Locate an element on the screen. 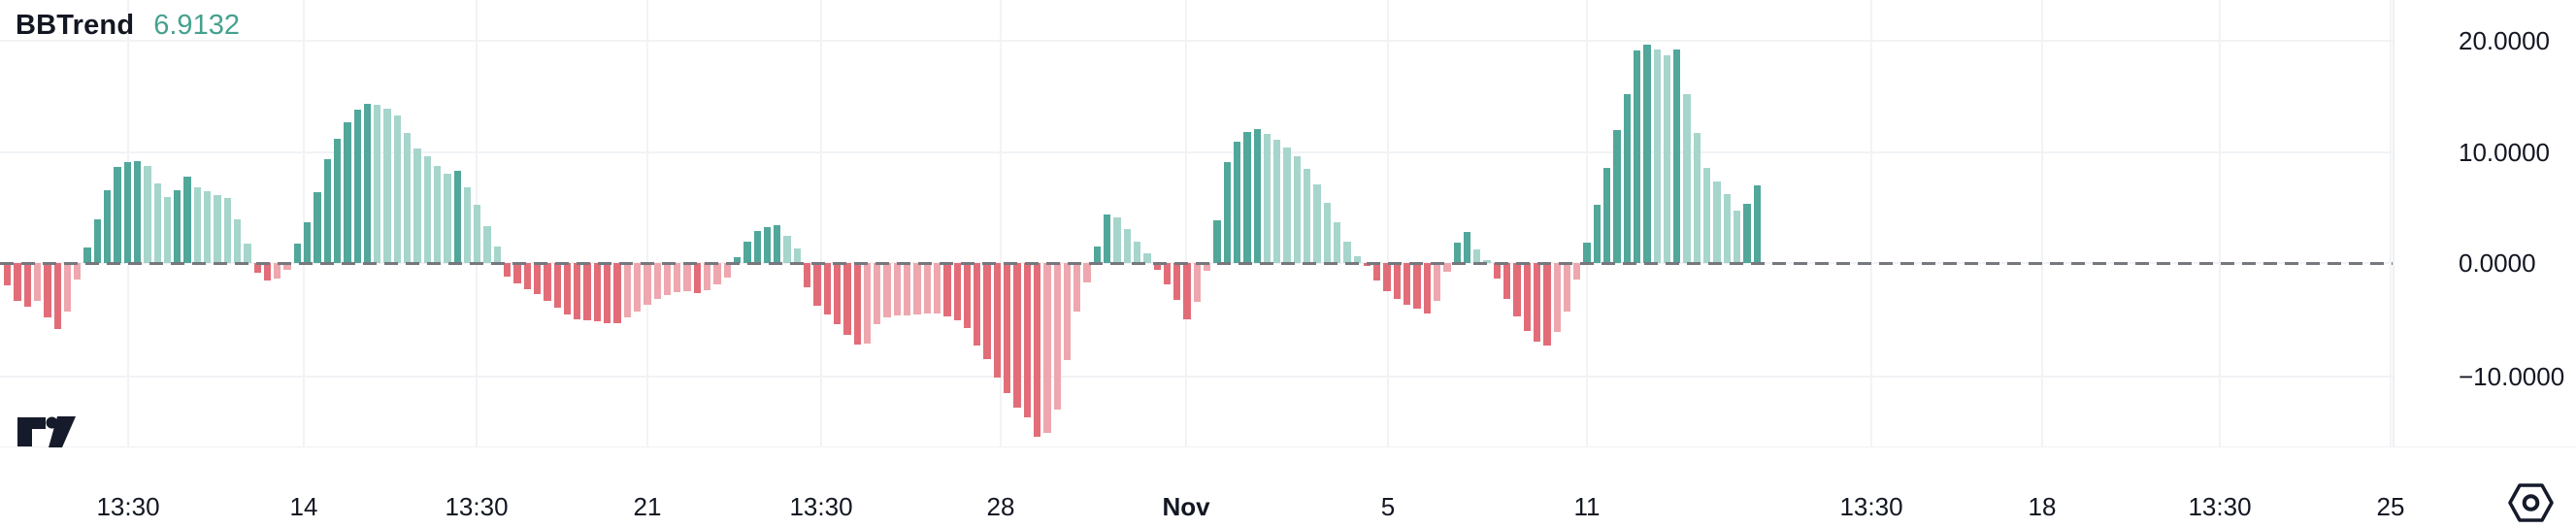 Image resolution: width=2576 pixels, height=528 pixels. time-axis-label: 18 is located at coordinates (2042, 506).